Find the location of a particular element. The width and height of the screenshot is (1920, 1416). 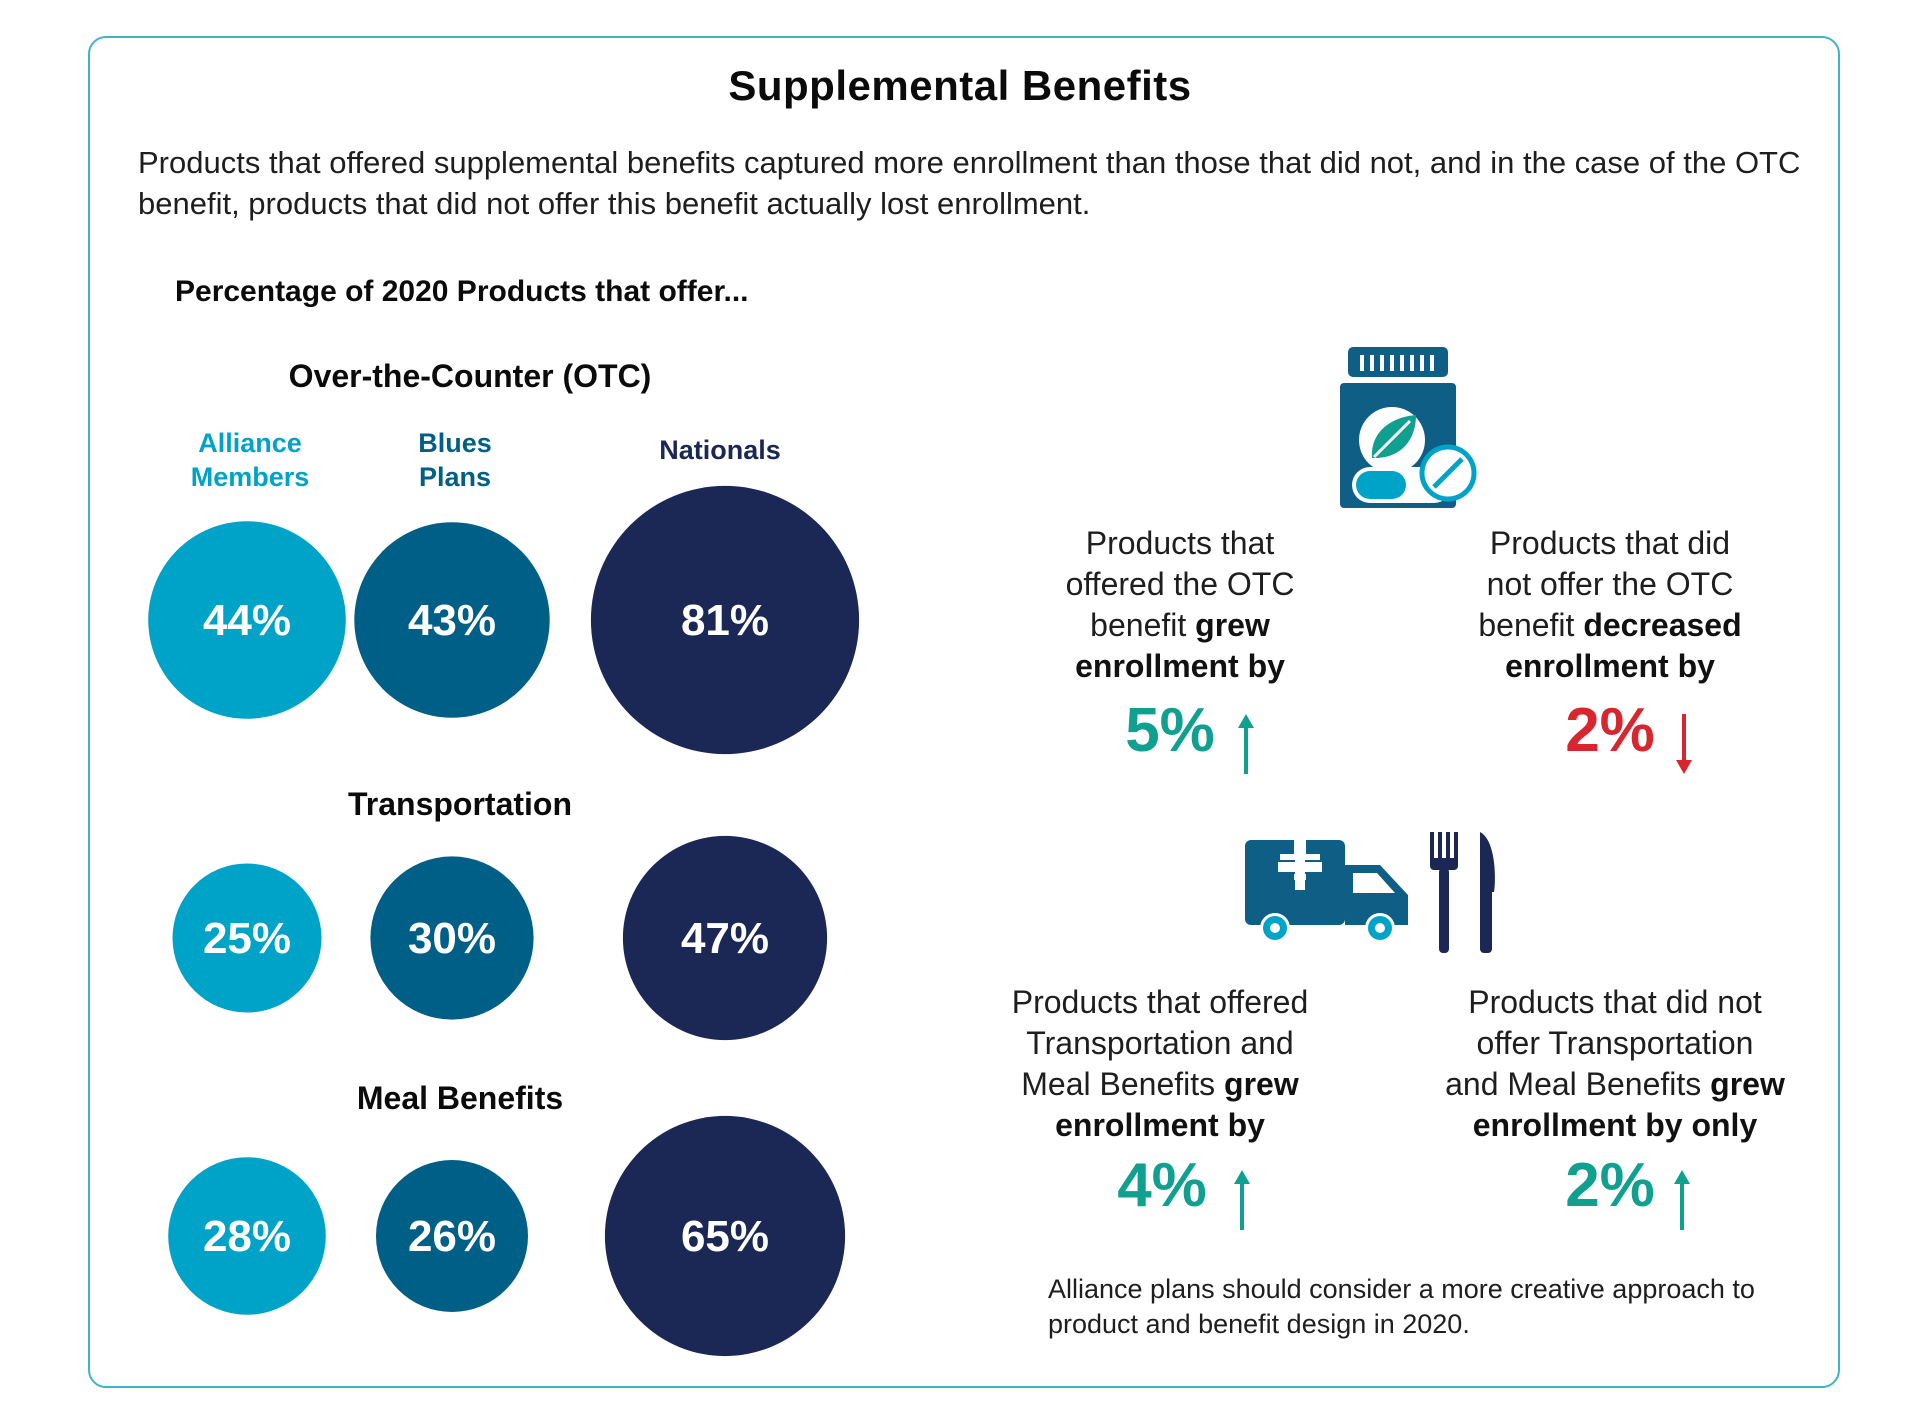

legend-alliance-members: Alliance Members is located at coordinates (250, 460).